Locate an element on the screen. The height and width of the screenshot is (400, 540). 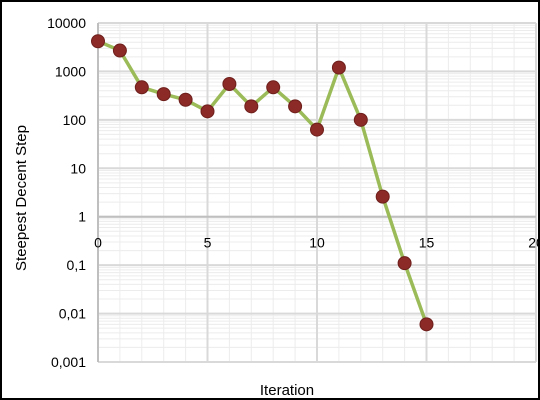
y-tick-label: 1 is located at coordinates (82, 217).